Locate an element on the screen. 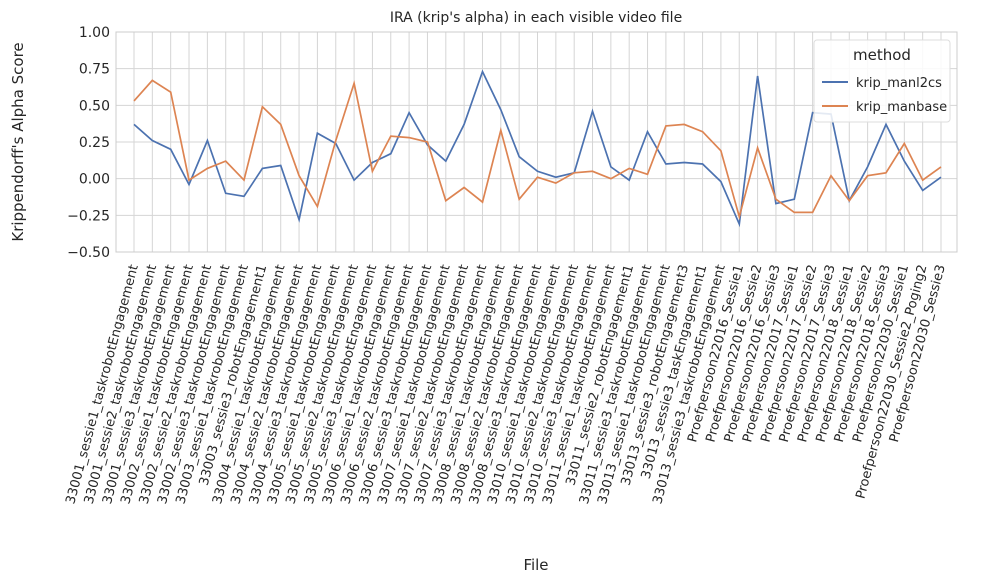 The image size is (993, 588). legend-title: method is located at coordinates (882, 55).